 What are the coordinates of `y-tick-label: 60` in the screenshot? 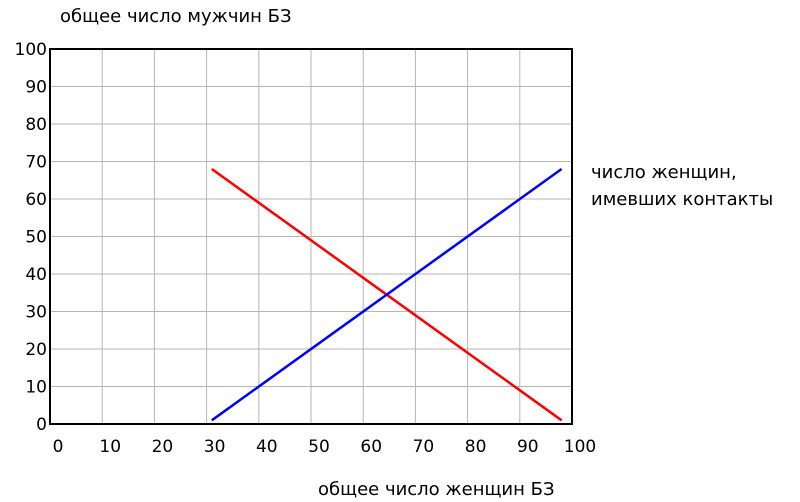 It's located at (36, 200).